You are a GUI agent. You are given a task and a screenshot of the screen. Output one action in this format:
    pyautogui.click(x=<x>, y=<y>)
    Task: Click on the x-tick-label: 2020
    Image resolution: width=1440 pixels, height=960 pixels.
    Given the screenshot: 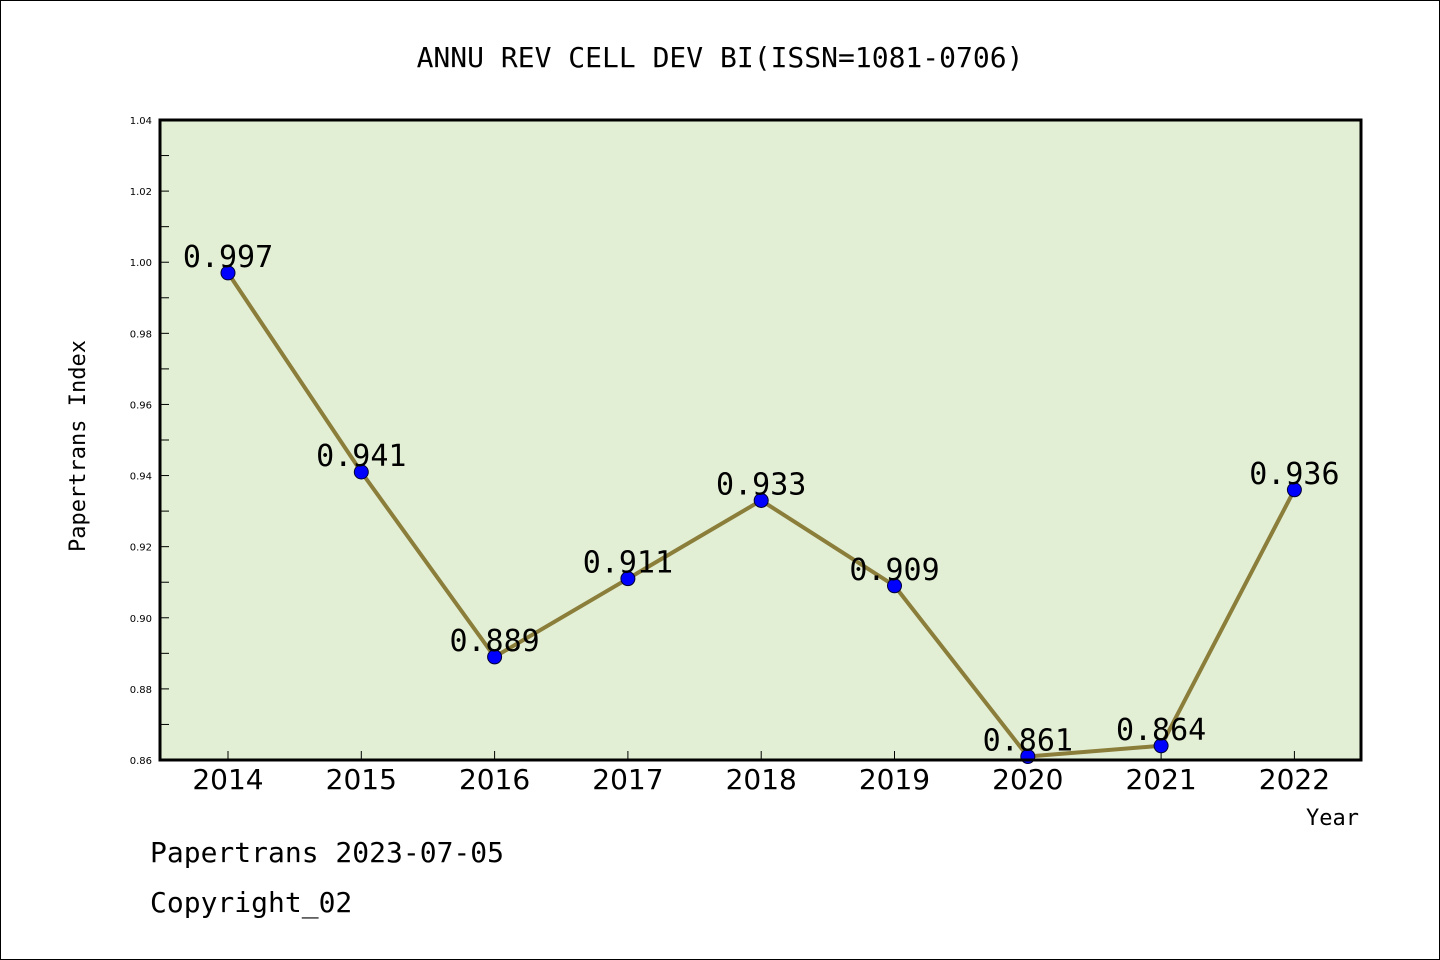 What is the action you would take?
    pyautogui.click(x=1027, y=779)
    